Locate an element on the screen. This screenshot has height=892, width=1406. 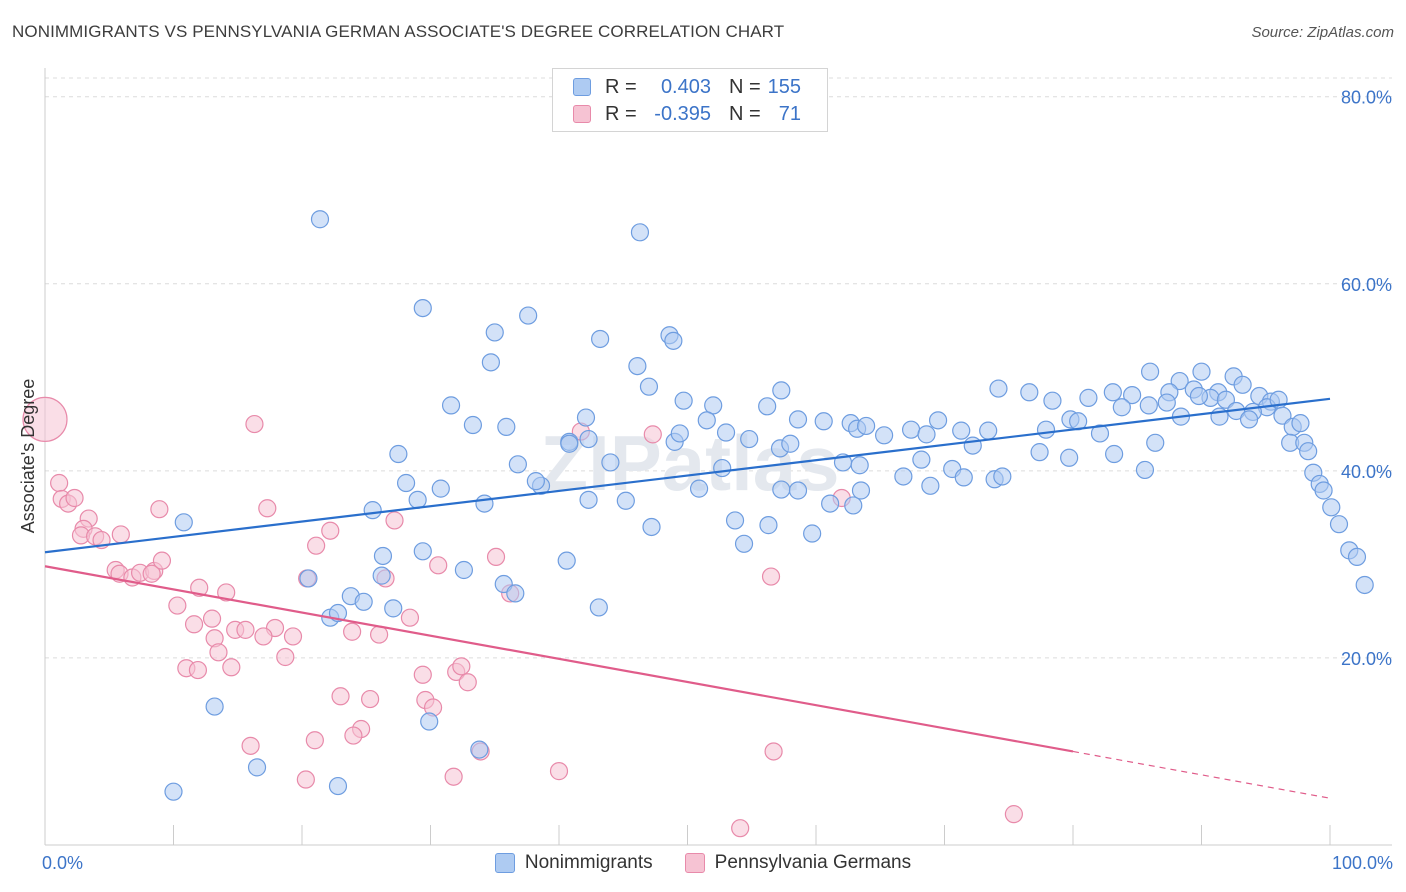
r-label: R = is located at coordinates (621, 86).